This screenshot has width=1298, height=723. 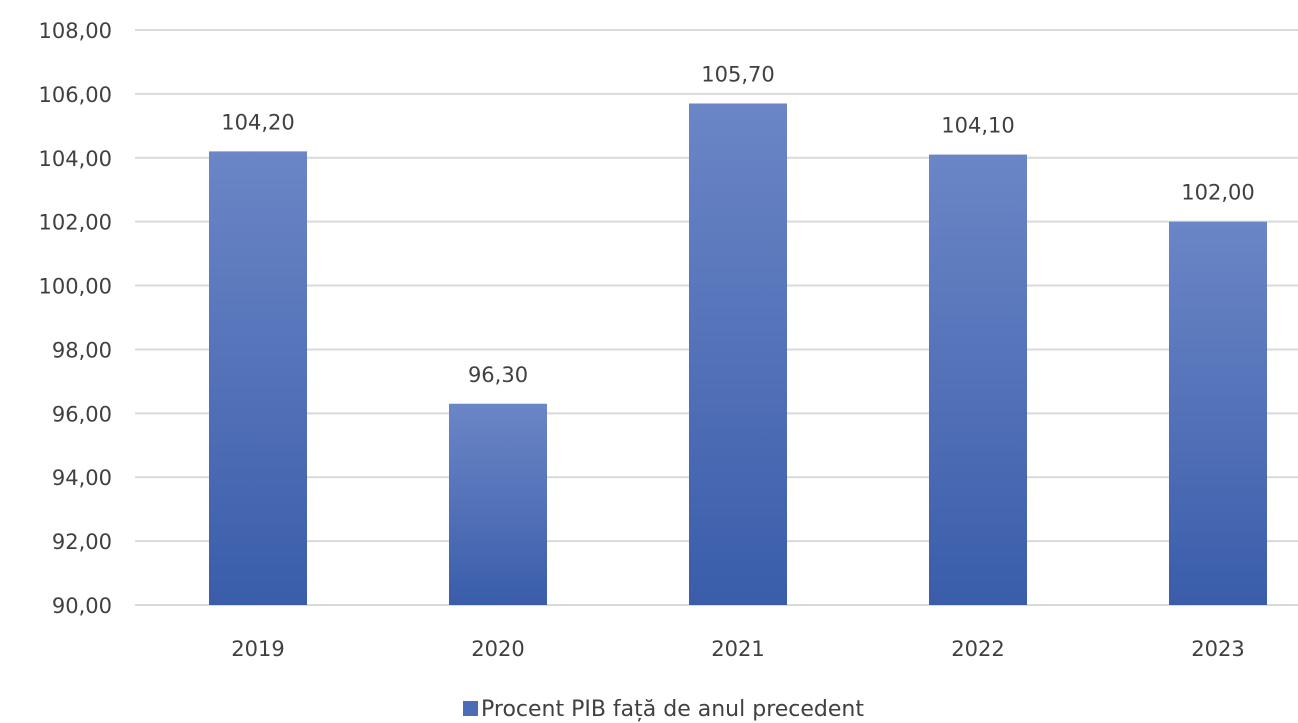 I want to click on y-tick-label: 104,00, so click(x=75, y=159).